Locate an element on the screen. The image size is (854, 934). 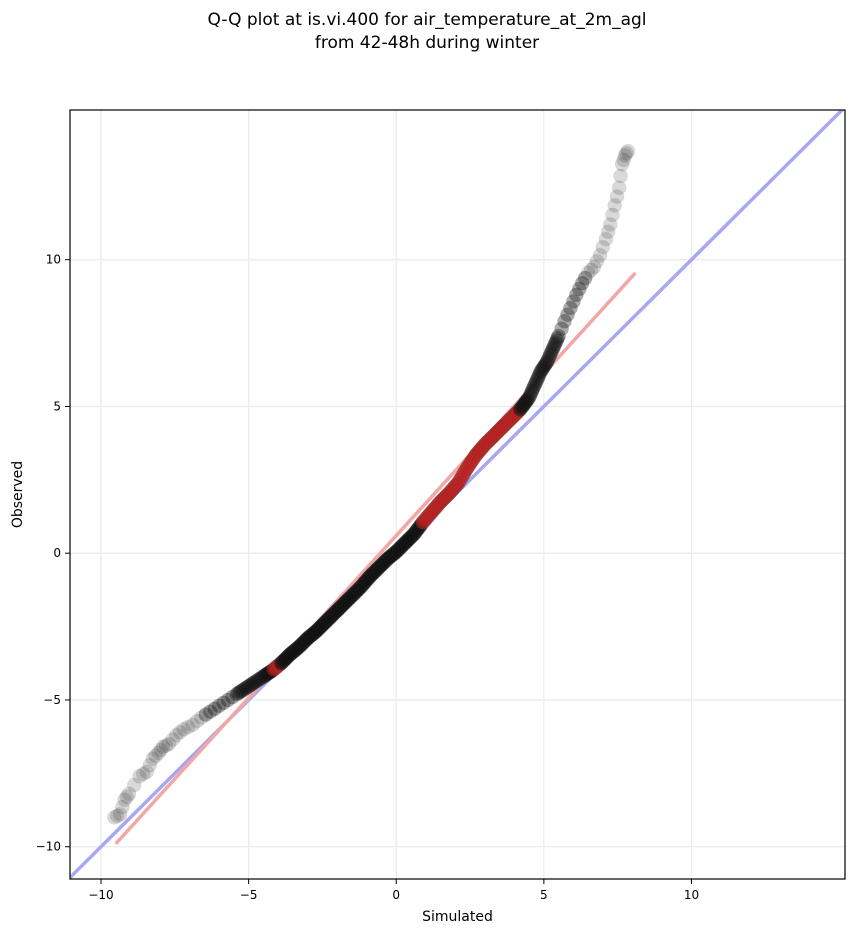
x-tick-label: −5 is located at coordinates (249, 895).